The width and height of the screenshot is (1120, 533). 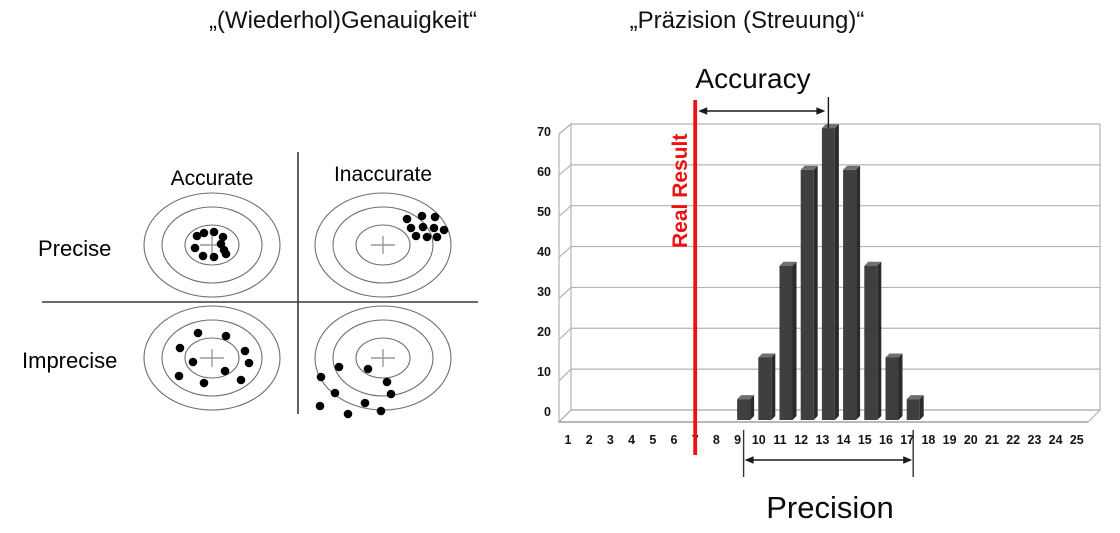 I want to click on x-tick-label: 4, so click(x=631, y=440).